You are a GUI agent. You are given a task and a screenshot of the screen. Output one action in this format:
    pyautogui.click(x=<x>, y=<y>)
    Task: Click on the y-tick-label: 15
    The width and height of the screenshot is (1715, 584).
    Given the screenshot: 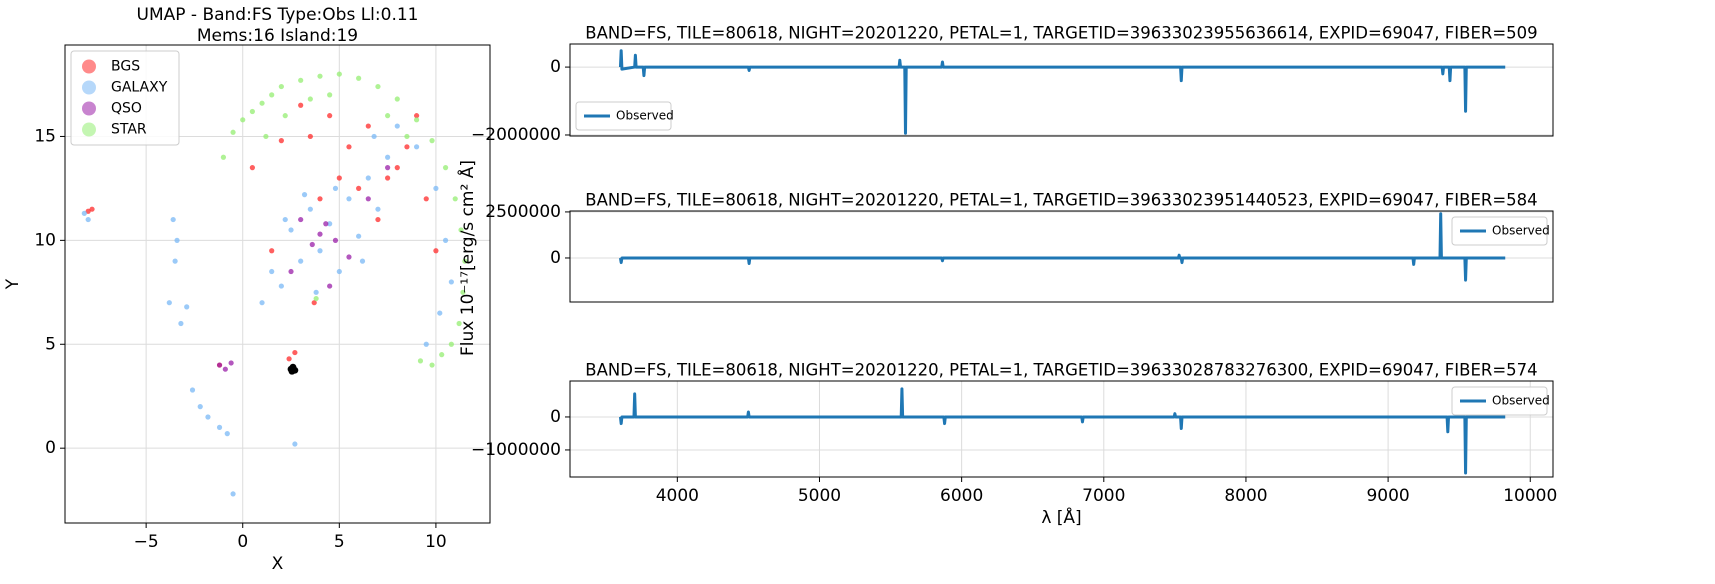 What is the action you would take?
    pyautogui.click(x=45, y=136)
    